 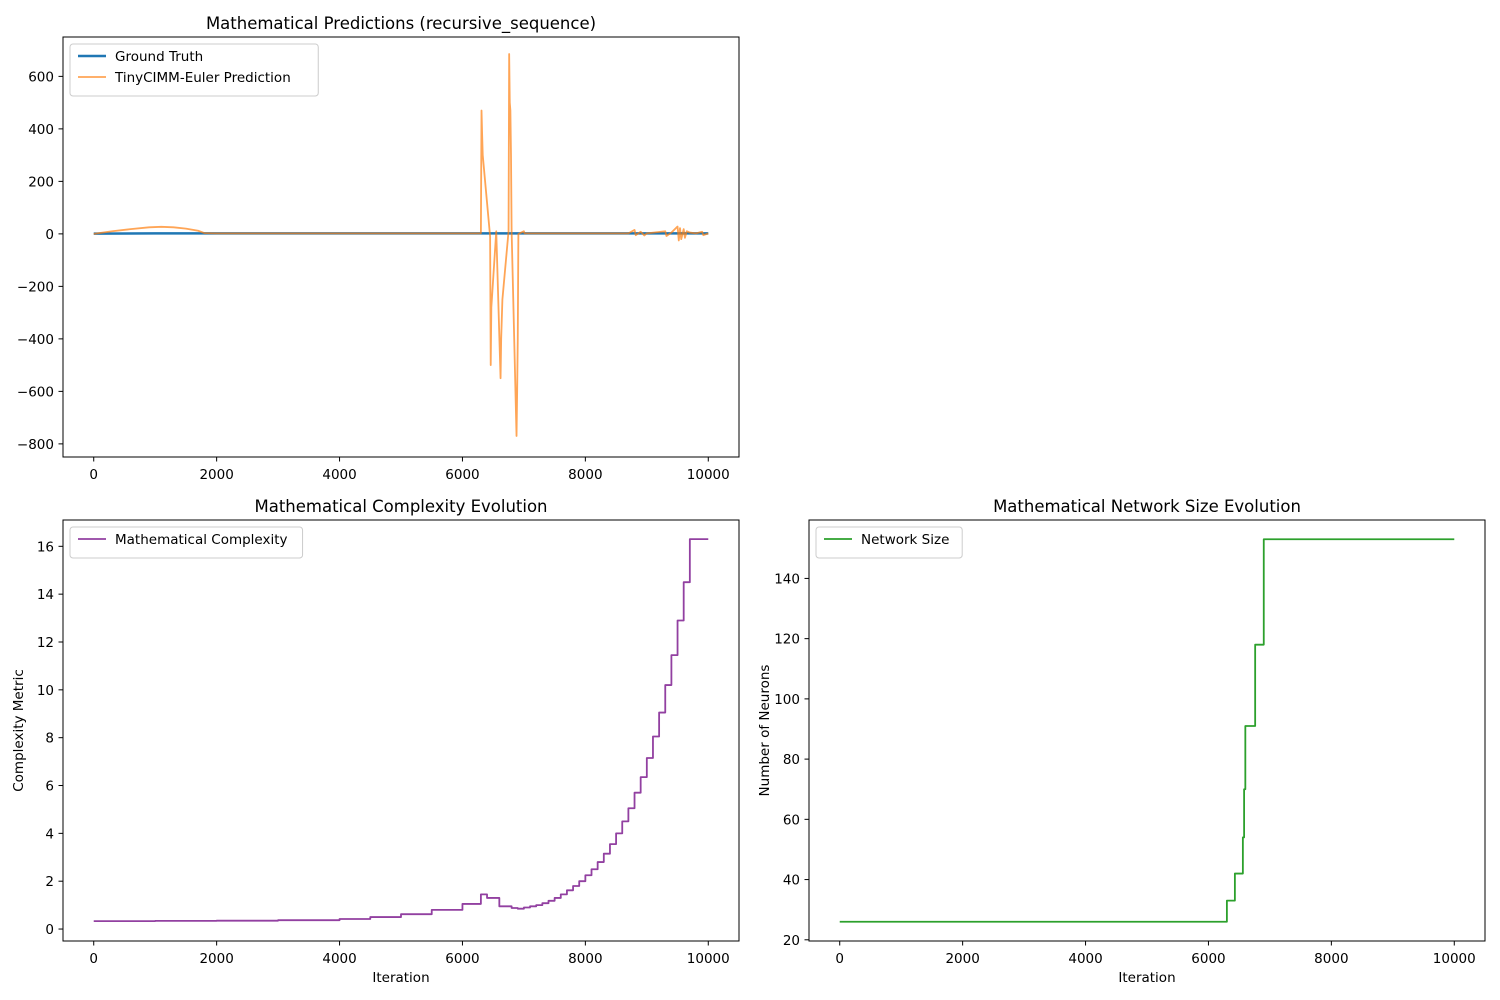 What do you see at coordinates (791, 881) in the screenshot?
I see `y-tick-label: 40` at bounding box center [791, 881].